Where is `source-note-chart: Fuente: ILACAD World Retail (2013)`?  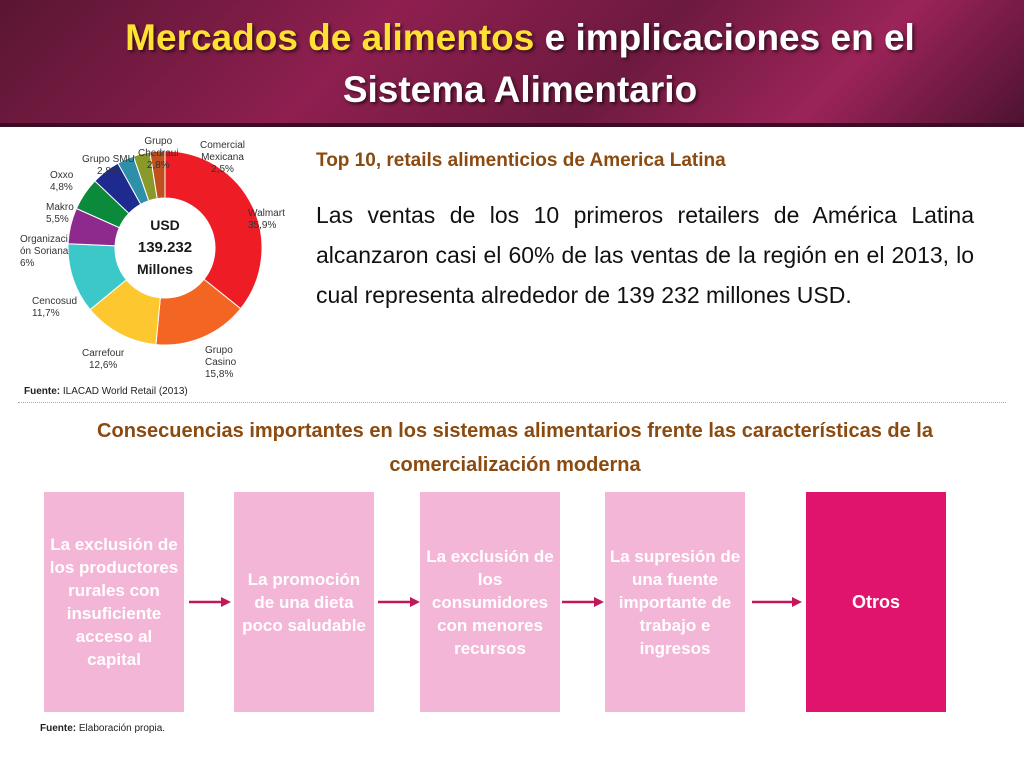
source-note-chart: Fuente: ILACAD World Retail (2013) is located at coordinates (106, 391).